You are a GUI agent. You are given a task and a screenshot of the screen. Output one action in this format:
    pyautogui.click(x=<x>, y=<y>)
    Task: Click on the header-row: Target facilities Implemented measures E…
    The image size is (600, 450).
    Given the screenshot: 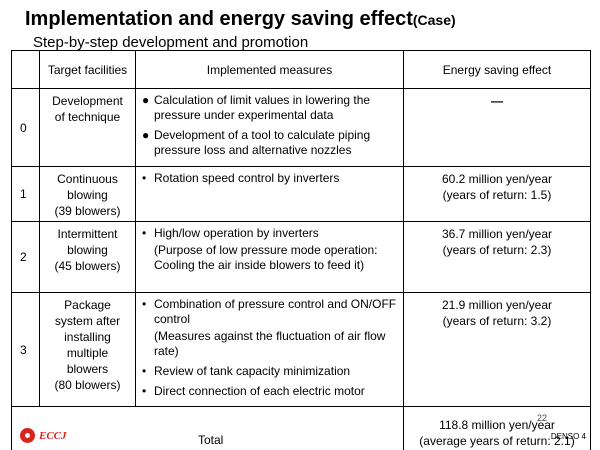 What is the action you would take?
    pyautogui.click(x=301, y=69)
    